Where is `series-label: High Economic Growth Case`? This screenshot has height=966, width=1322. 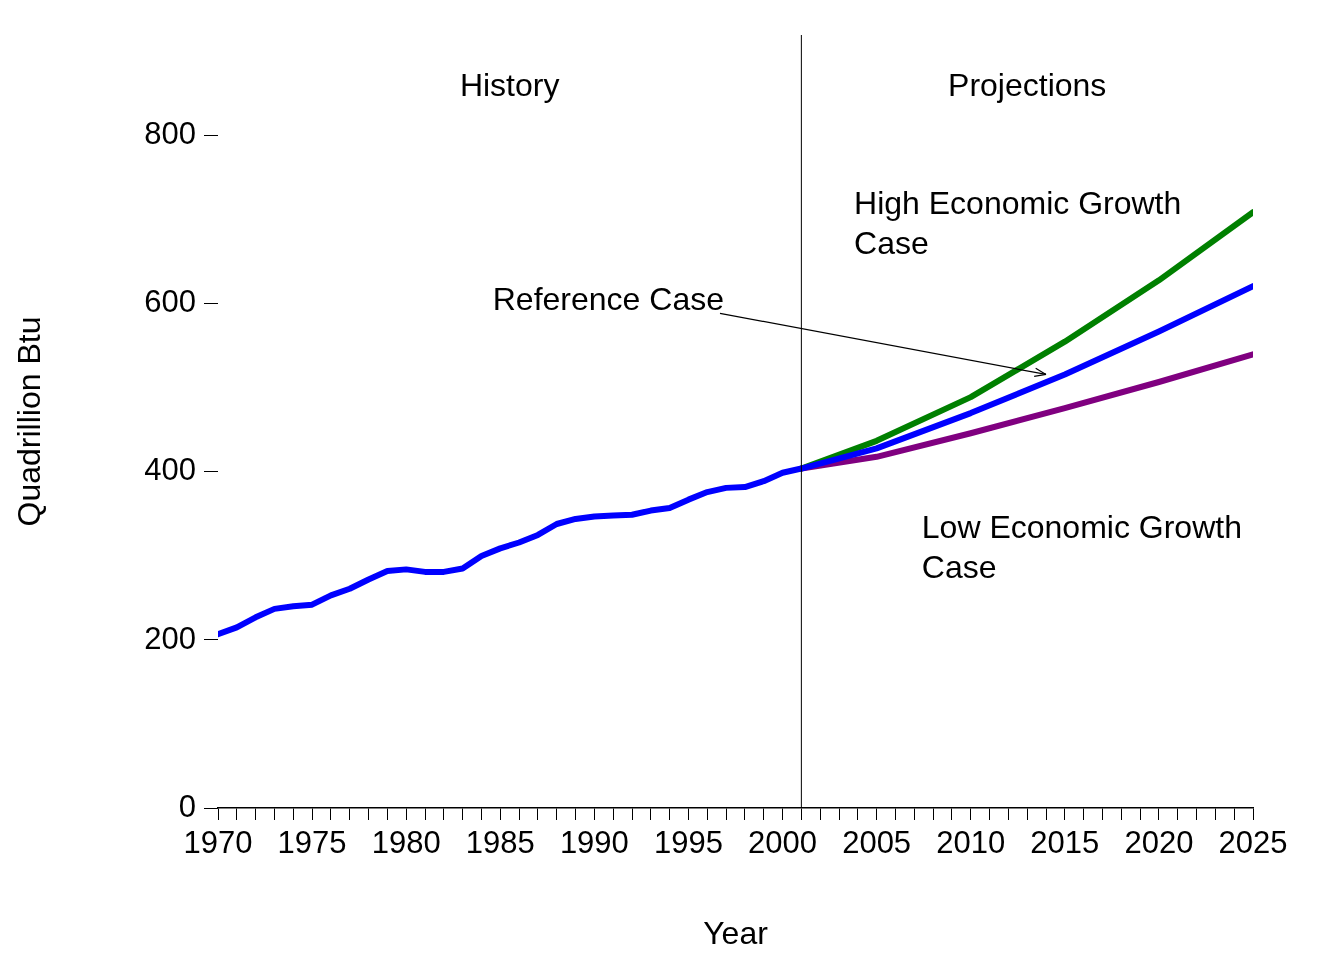 series-label: High Economic Growth Case is located at coordinates (1018, 223).